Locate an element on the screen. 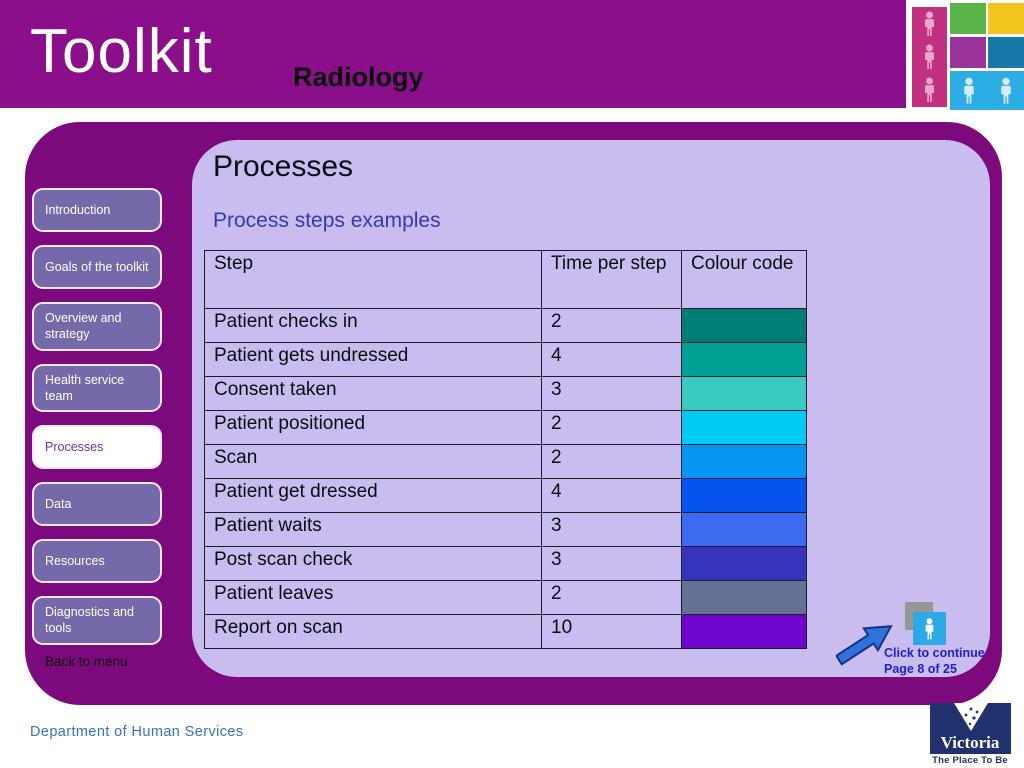 Image resolution: width=1024 pixels, height=768 pixels. sidebar-item-health-service-team: Health service team is located at coordinates (97, 387).